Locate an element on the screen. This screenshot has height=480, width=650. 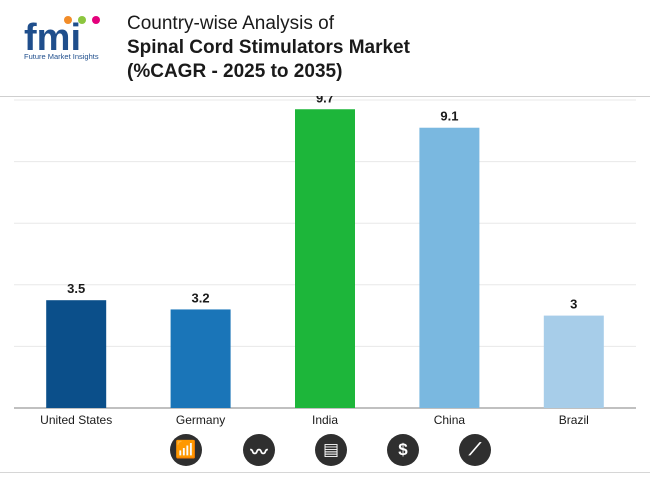
data-label: 9.7 is located at coordinates (325, 100).